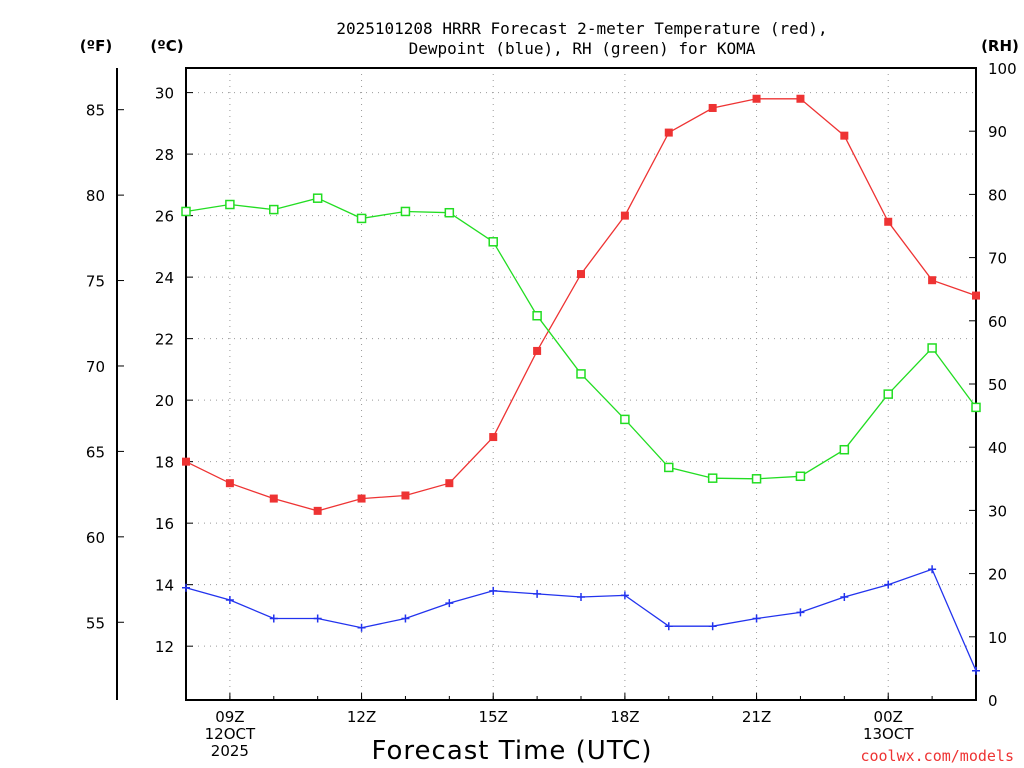 The height and width of the screenshot is (768, 1024). Describe the element at coordinates (997, 511) in the screenshot. I see `rh-tick-label: 30` at that location.